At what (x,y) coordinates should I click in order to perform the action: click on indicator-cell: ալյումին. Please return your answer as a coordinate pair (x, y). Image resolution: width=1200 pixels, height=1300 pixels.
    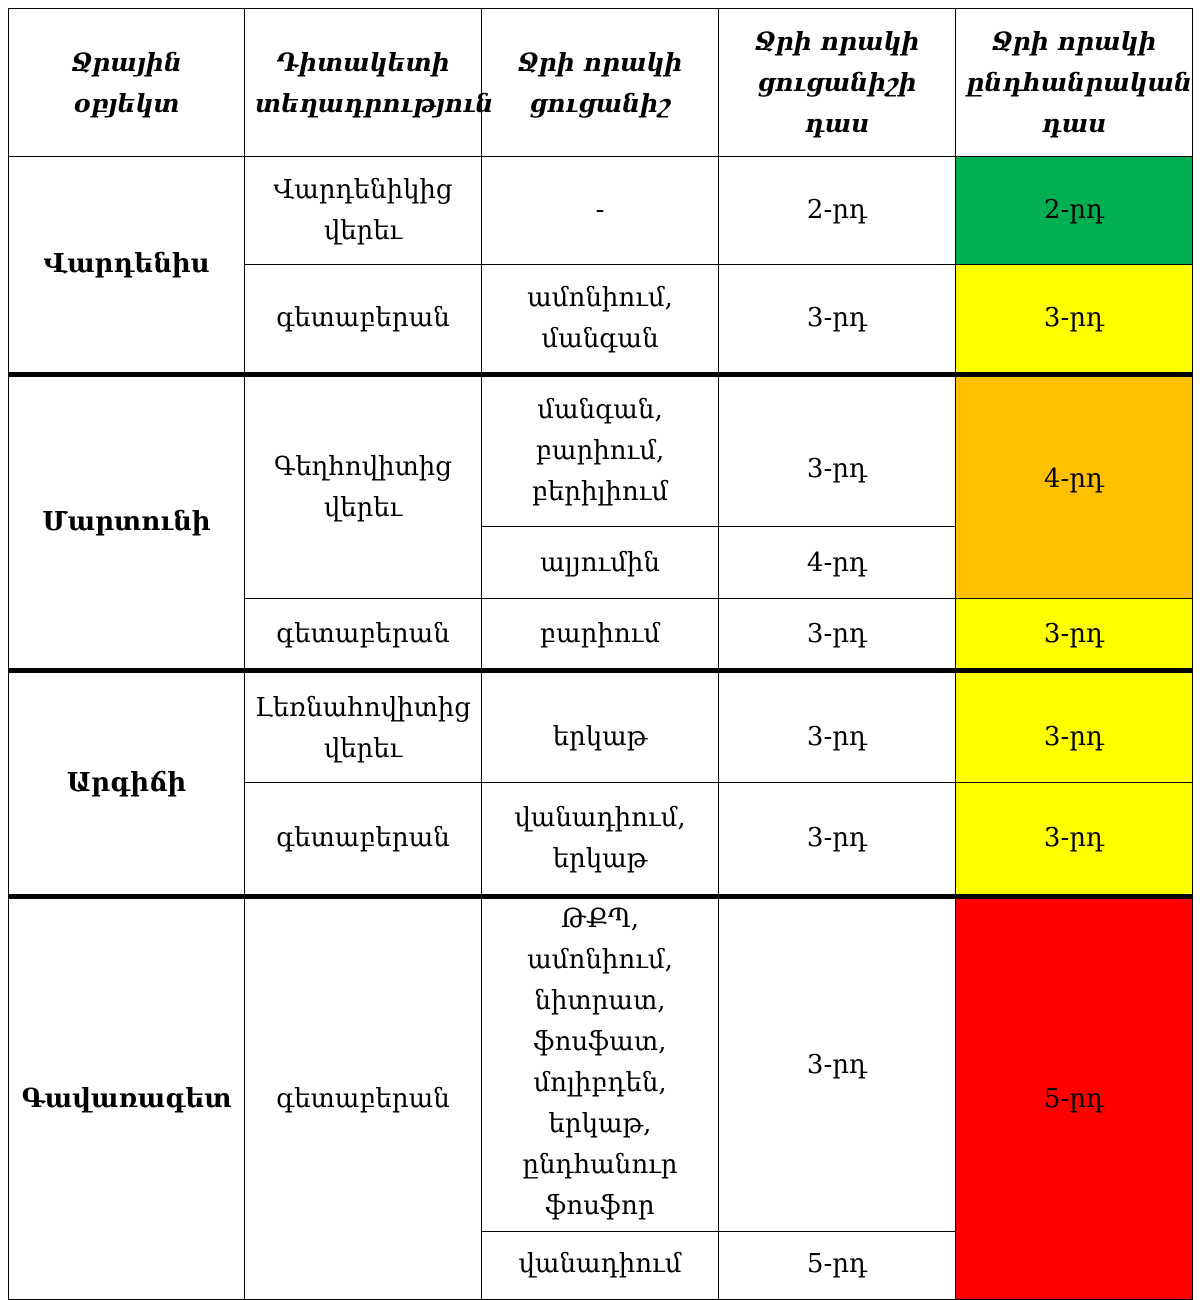
    Looking at the image, I should click on (600, 562).